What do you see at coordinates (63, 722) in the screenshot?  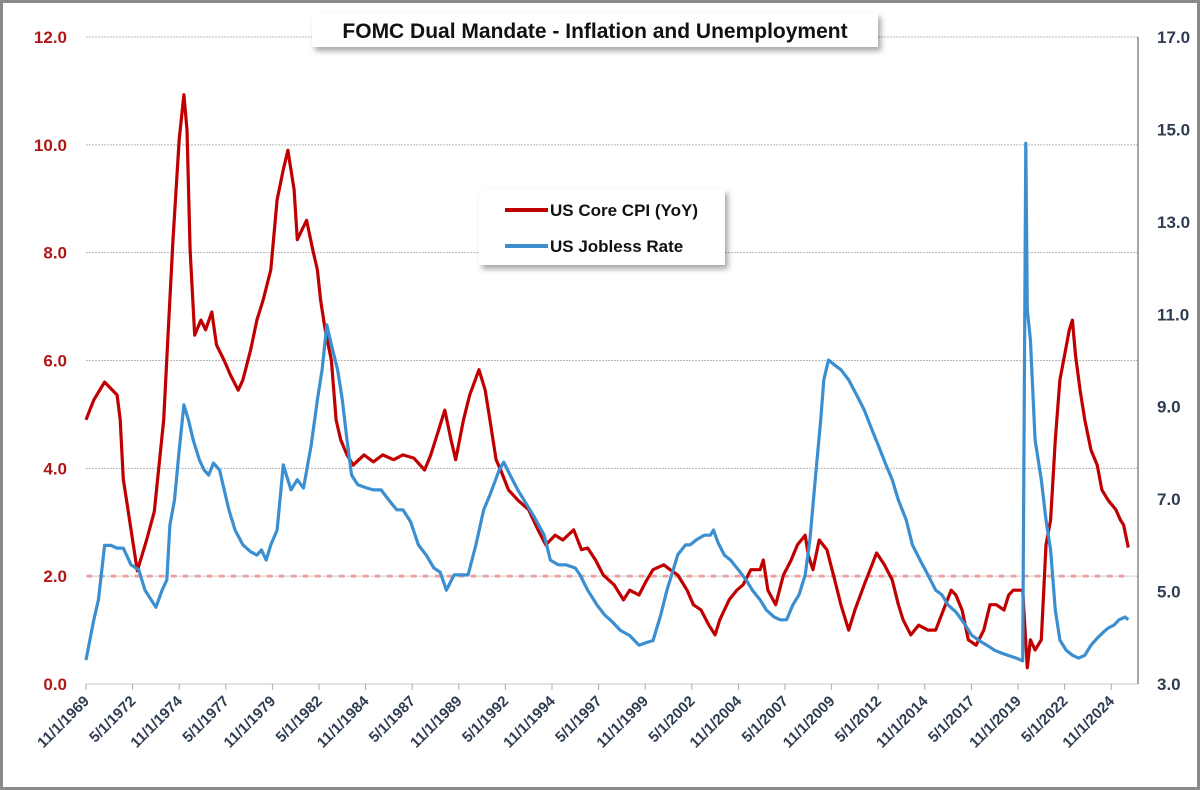 I see `x-tick-label: 11/1/1969` at bounding box center [63, 722].